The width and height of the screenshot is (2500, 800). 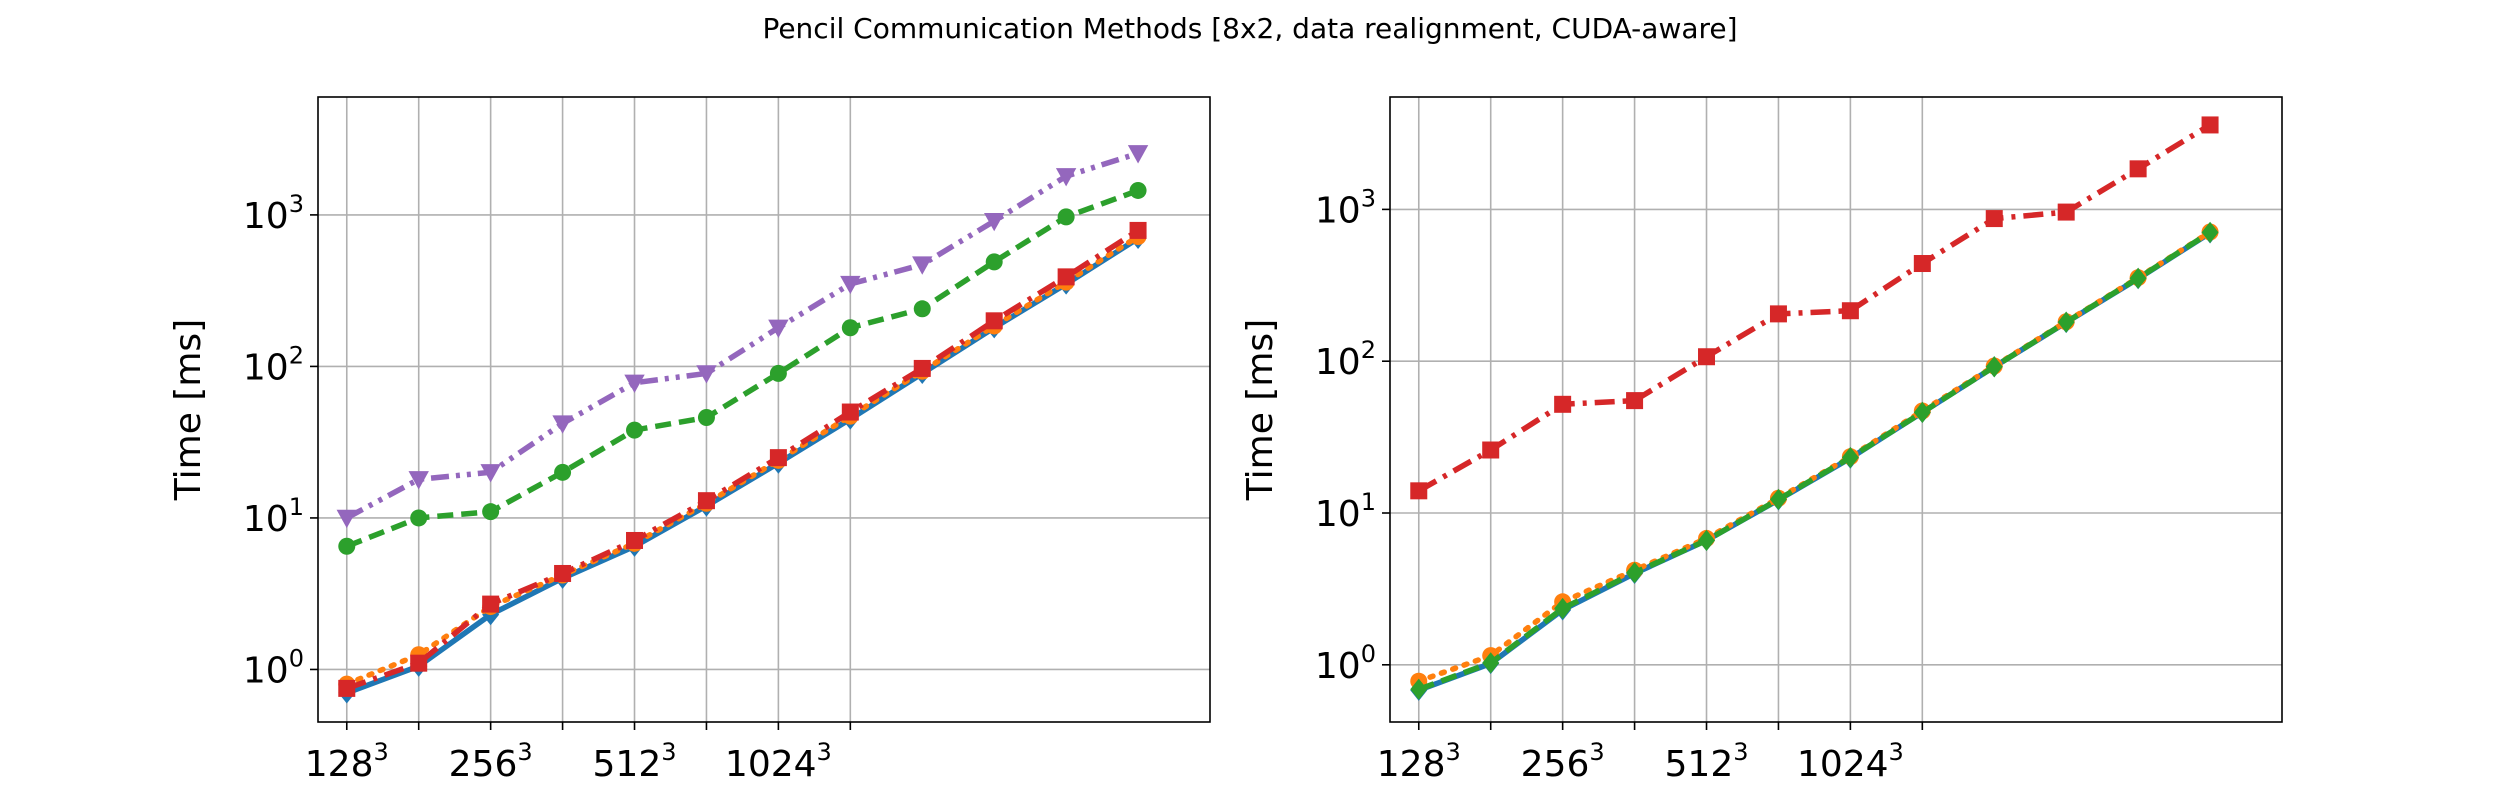 I want to click on x-tick-label-base: 1024, so click(x=771, y=764).